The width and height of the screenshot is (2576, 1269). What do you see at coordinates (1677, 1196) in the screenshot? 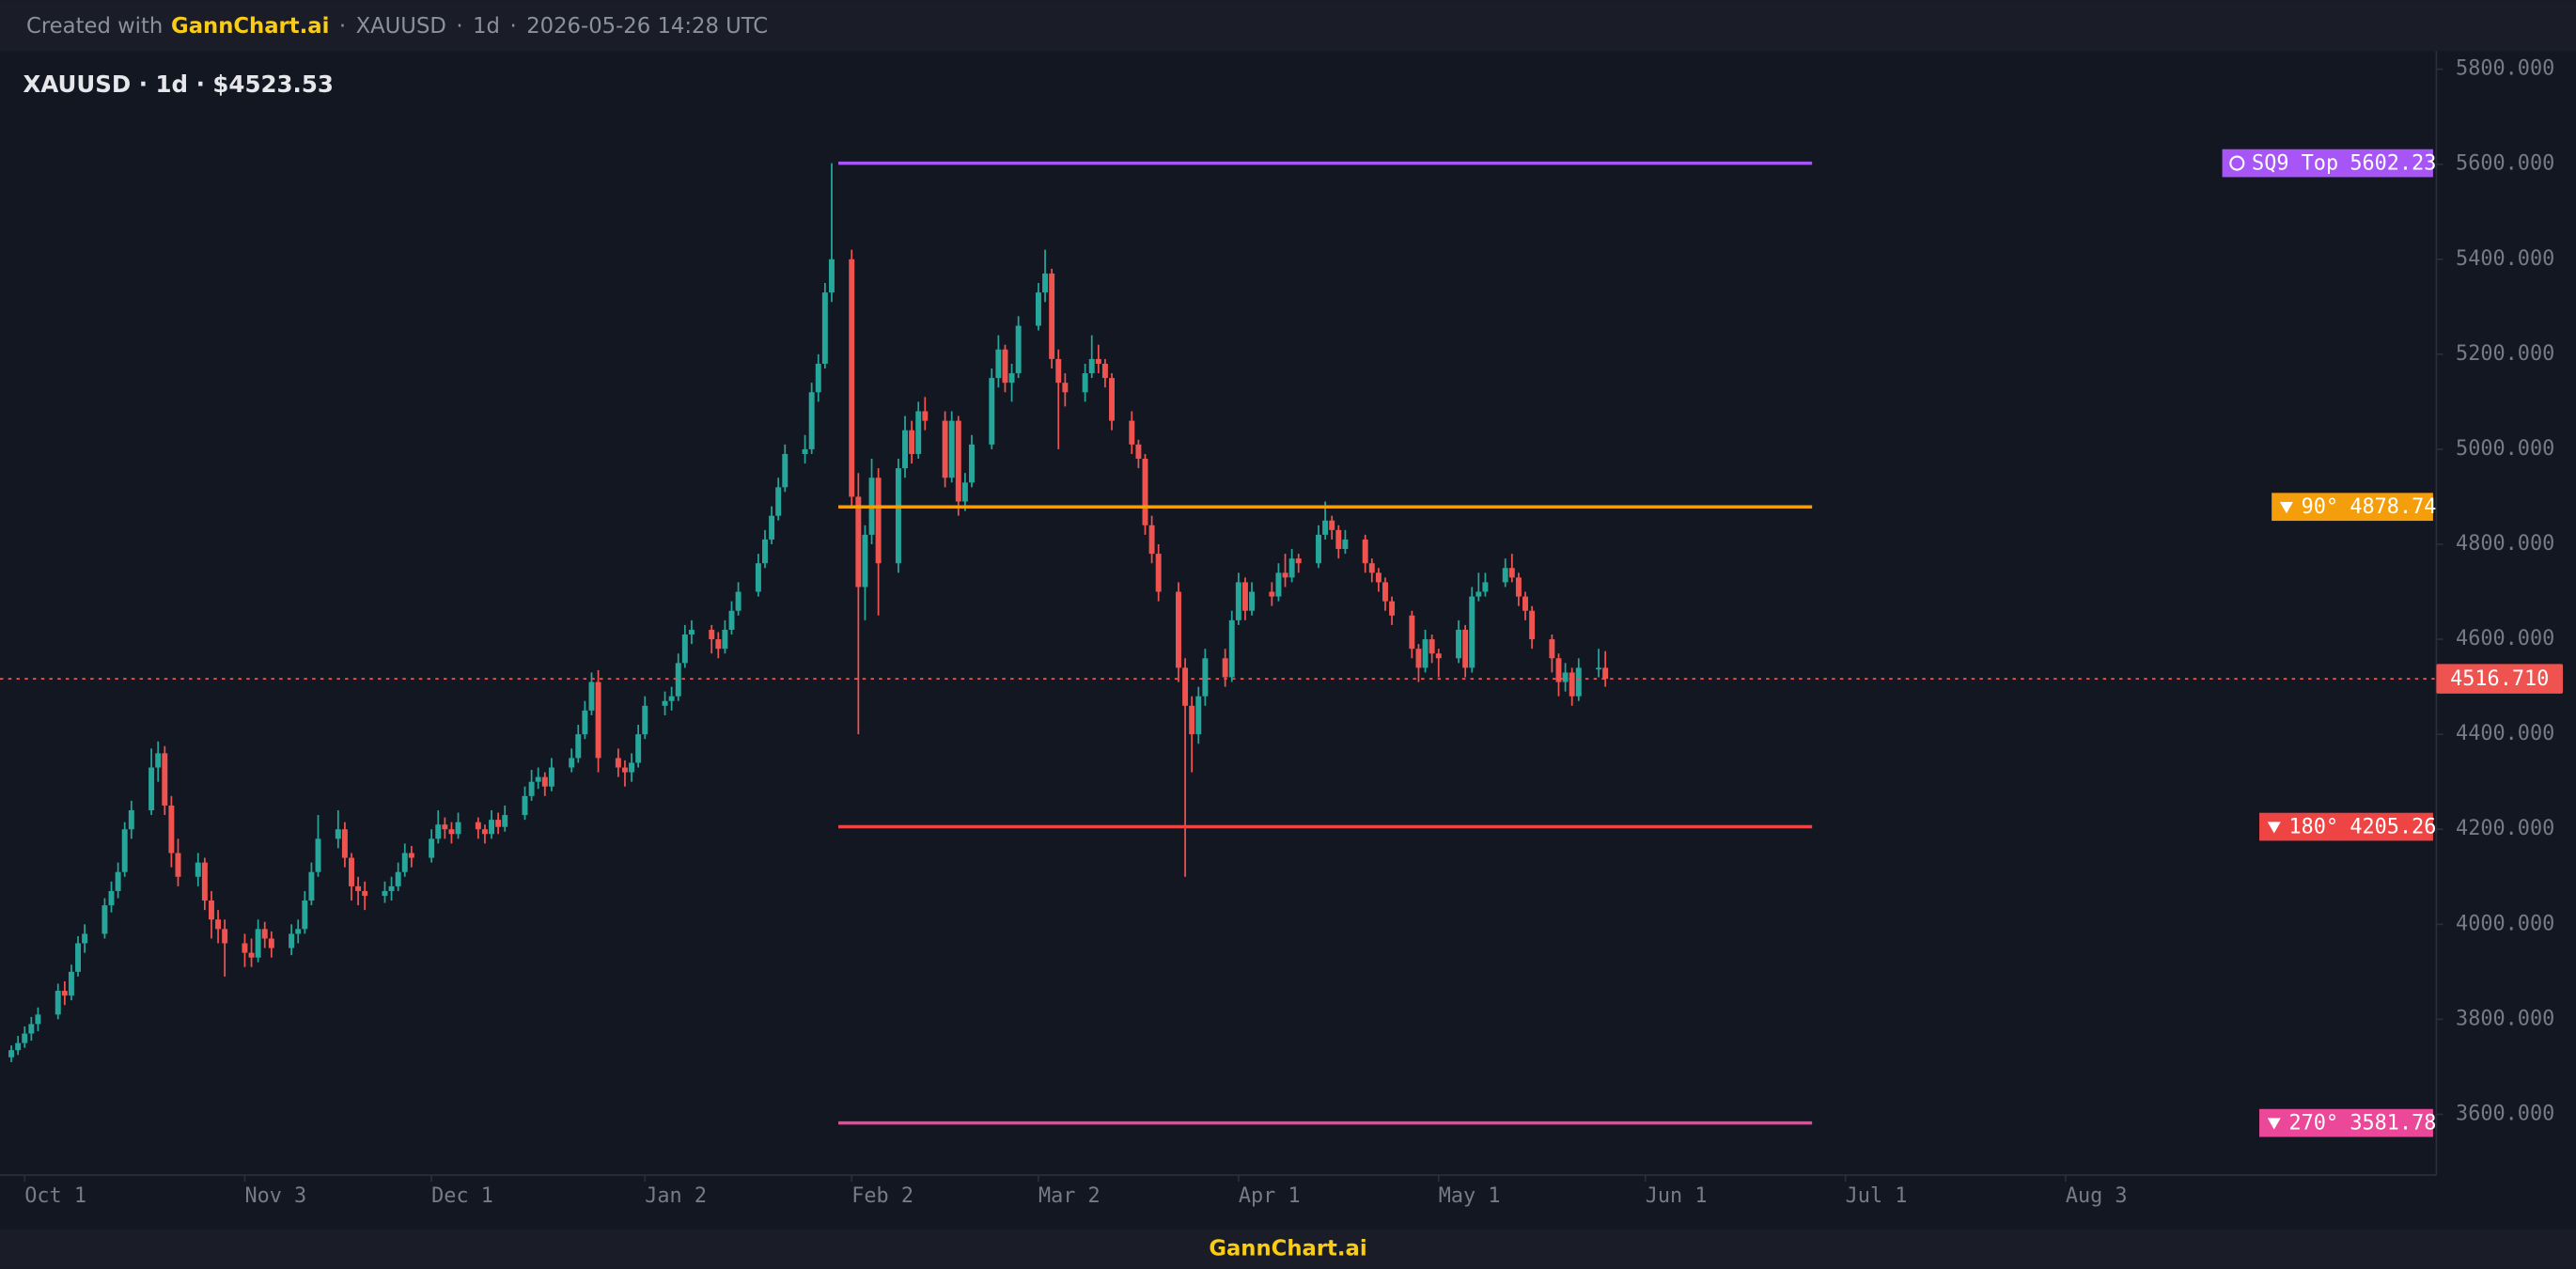
I see `x-tick-label: Jun 1` at bounding box center [1677, 1196].